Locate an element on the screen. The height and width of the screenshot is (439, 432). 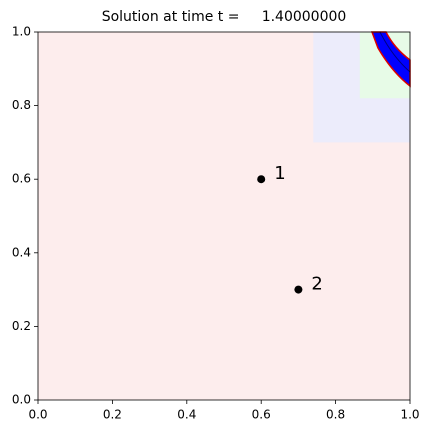
y-tick-label: 0.6 is located at coordinates (21, 179).